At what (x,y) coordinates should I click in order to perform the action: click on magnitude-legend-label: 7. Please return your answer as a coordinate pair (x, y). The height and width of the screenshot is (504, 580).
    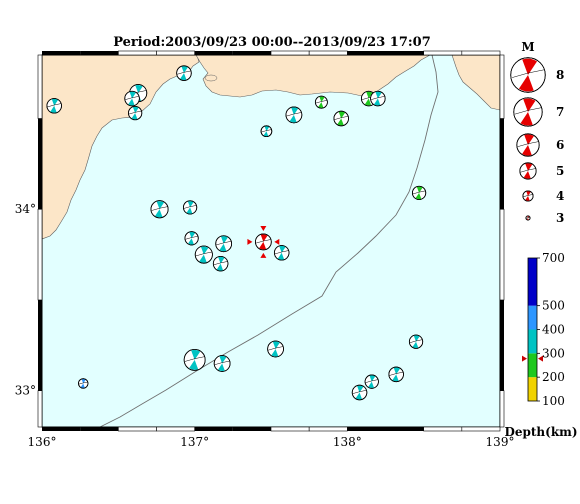
    Looking at the image, I should click on (560, 112).